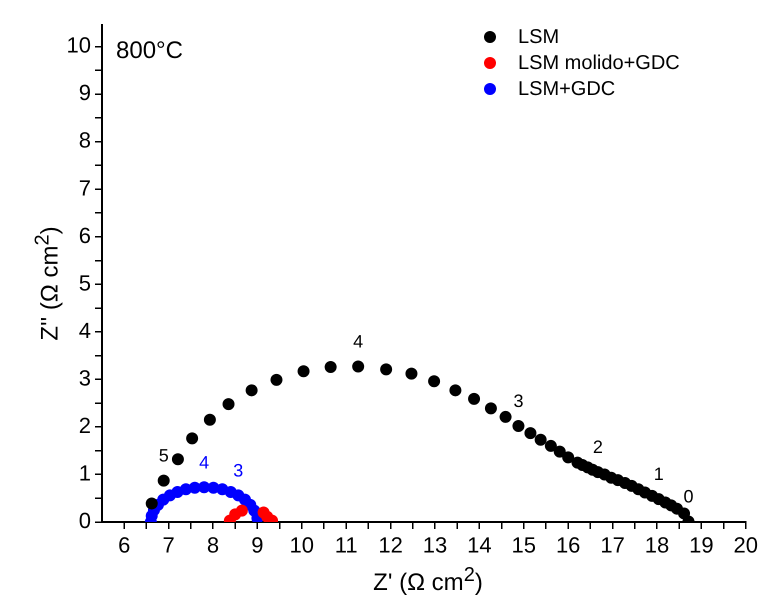 This screenshot has width=762, height=609. Describe the element at coordinates (78, 45) in the screenshot. I see `y-tick-label: 10` at that location.